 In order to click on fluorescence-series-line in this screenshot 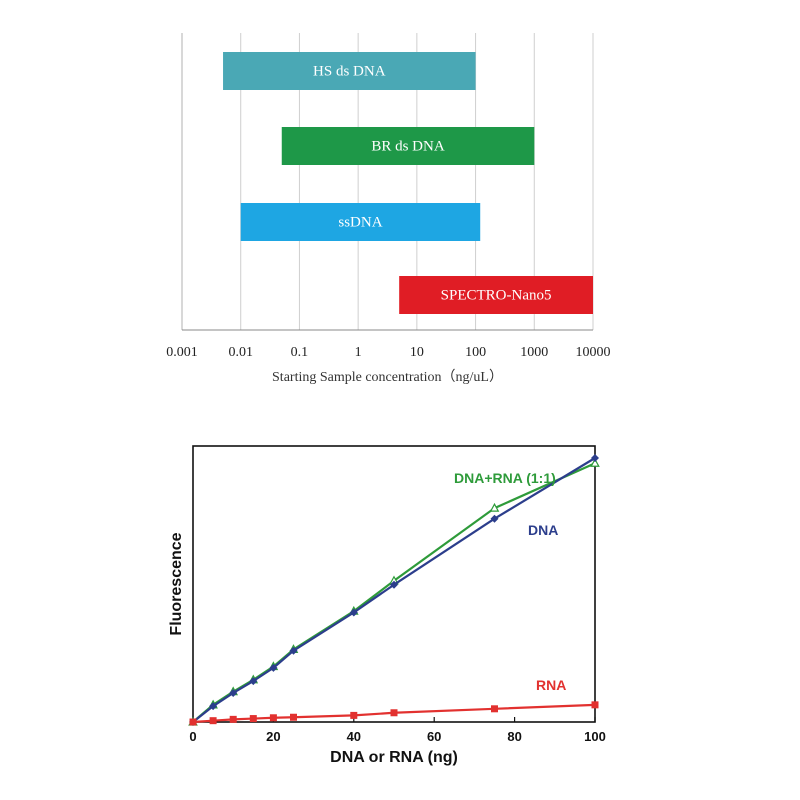, I will do `click(394, 713)`.